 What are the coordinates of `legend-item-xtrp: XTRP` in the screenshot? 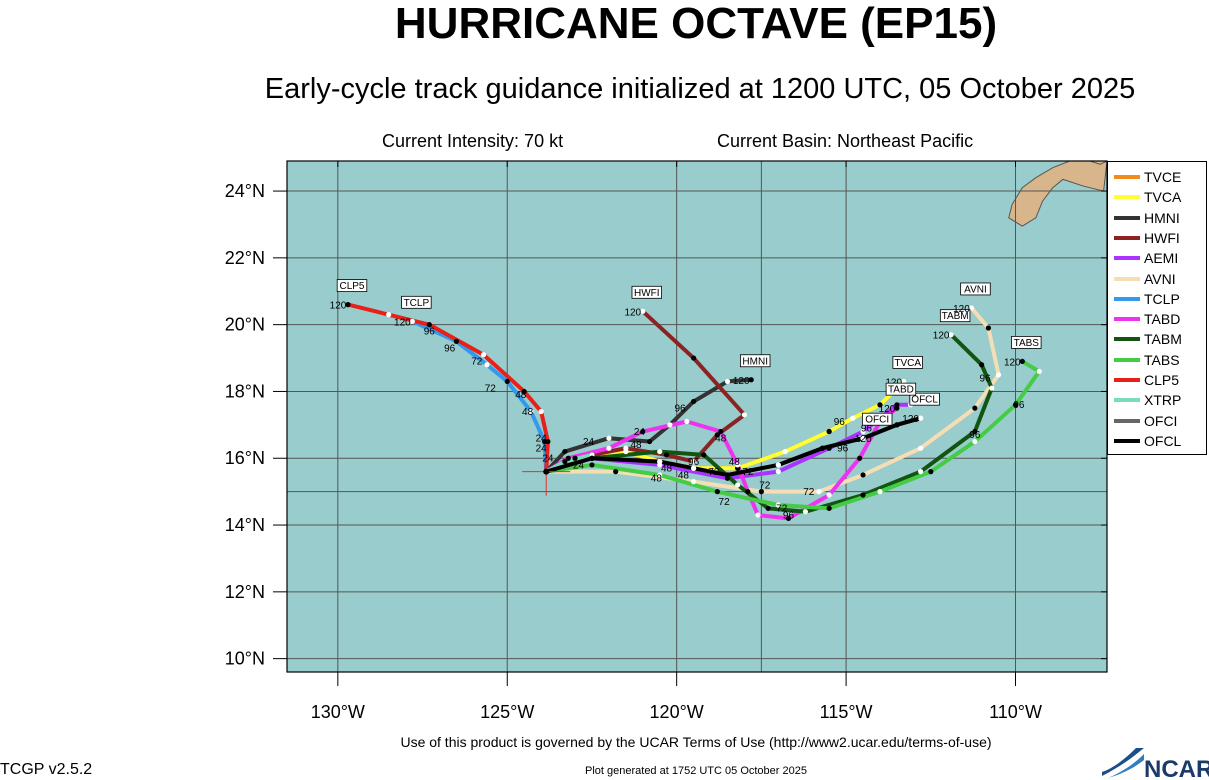 It's located at (1147, 400).